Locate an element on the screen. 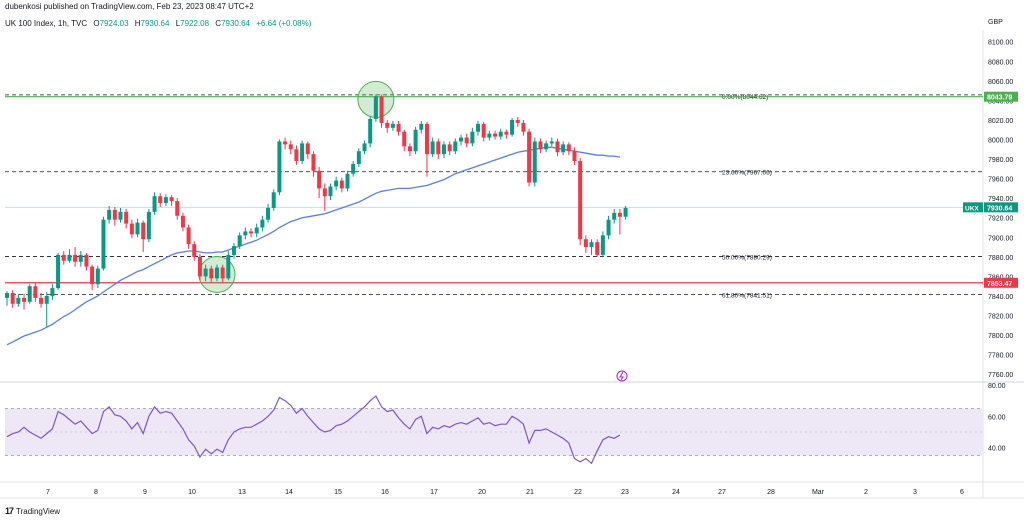 The image size is (1024, 520). y-tick-label: 8100.00 is located at coordinates (1000, 43).